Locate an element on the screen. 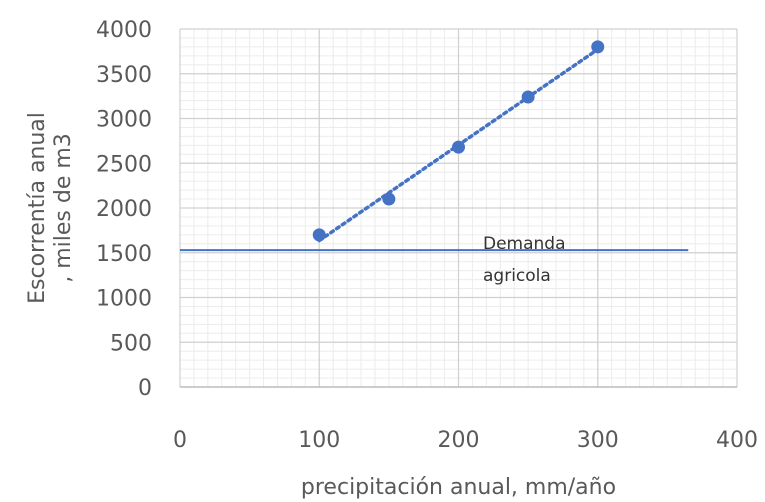 This screenshot has height=502, width=765. y-tick-label: 500 is located at coordinates (131, 343).